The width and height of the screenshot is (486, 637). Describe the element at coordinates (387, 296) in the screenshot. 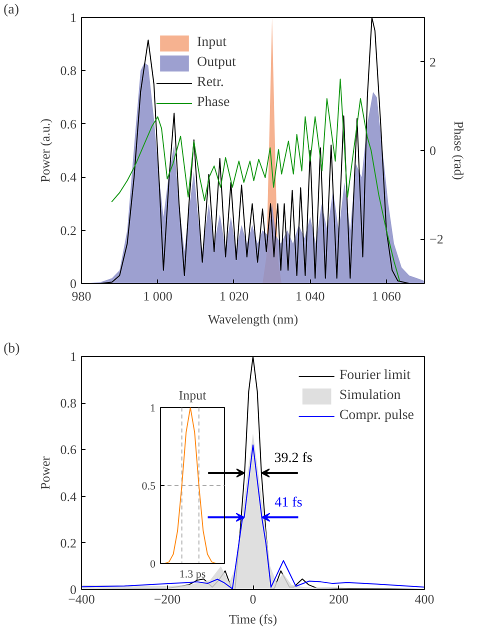

I see `x-tick-label: 1 060` at that location.